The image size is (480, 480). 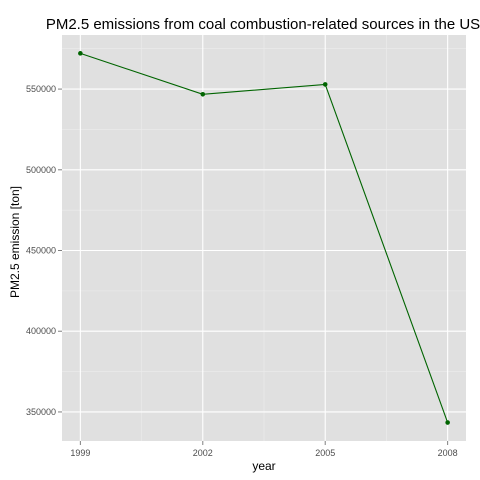 I want to click on x-tick-label: 2008, so click(x=448, y=453).